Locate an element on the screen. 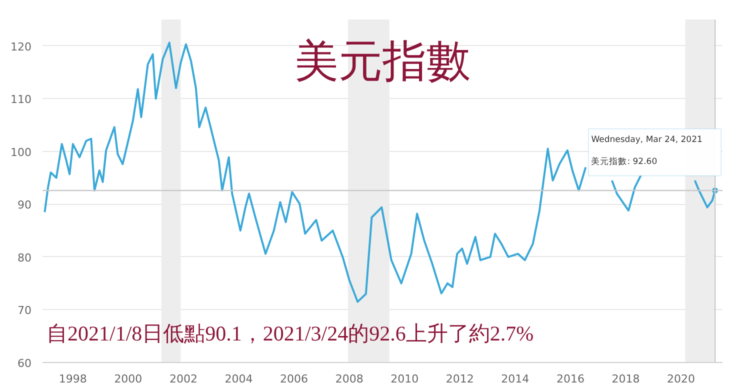  y-tick-label: 90 is located at coordinates (25, 205).